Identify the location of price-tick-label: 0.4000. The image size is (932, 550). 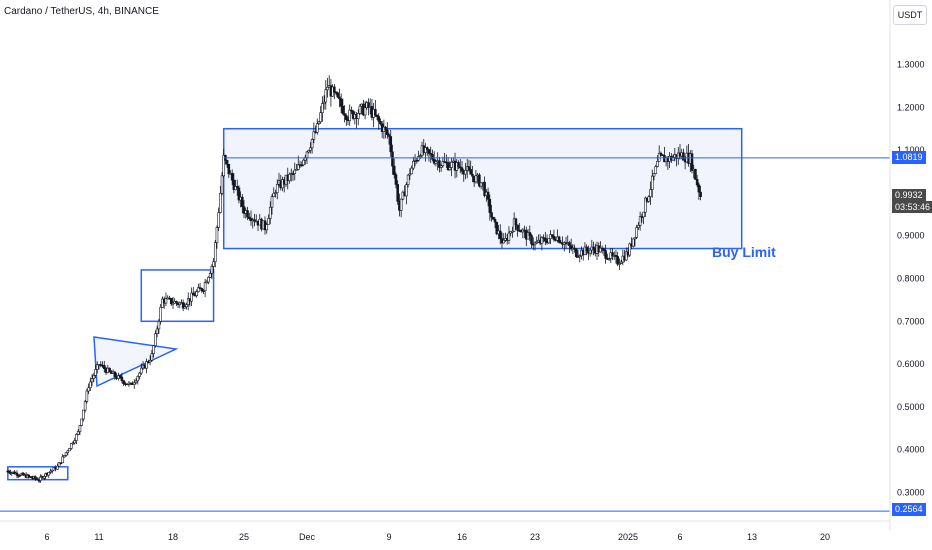
(911, 450).